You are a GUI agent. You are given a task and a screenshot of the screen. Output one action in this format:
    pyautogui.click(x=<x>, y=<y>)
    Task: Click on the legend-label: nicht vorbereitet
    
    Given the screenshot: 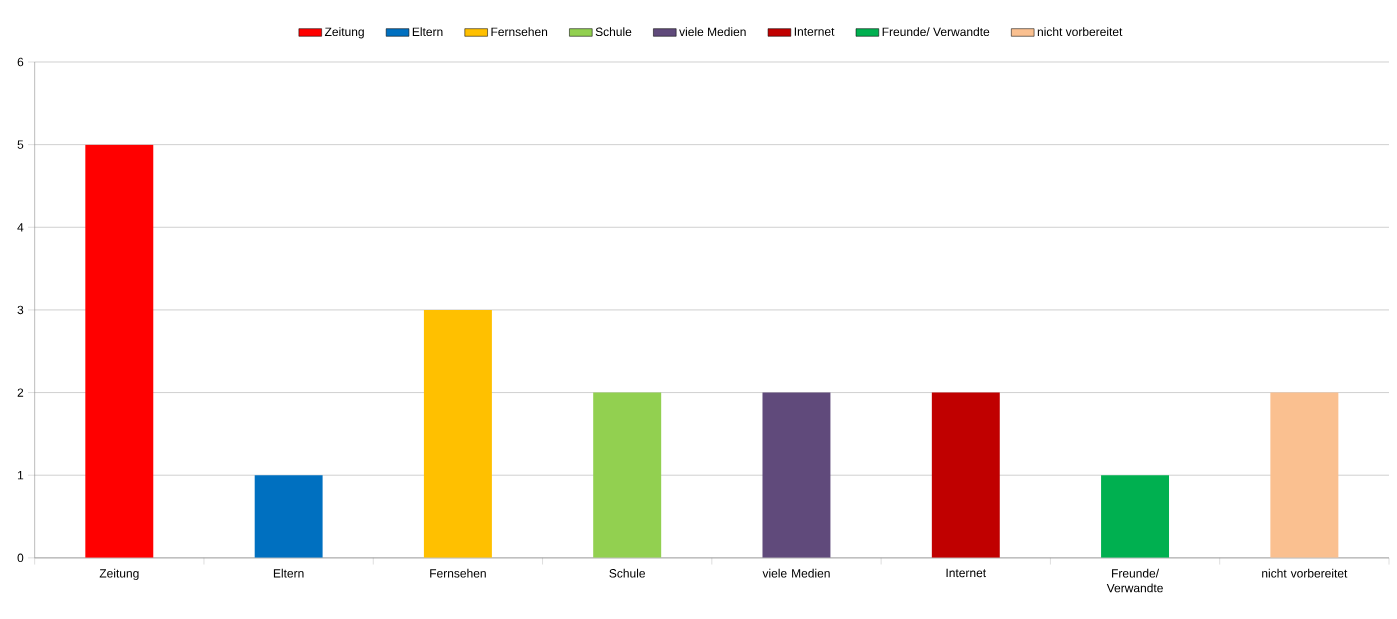 What is the action you would take?
    pyautogui.click(x=1080, y=32)
    